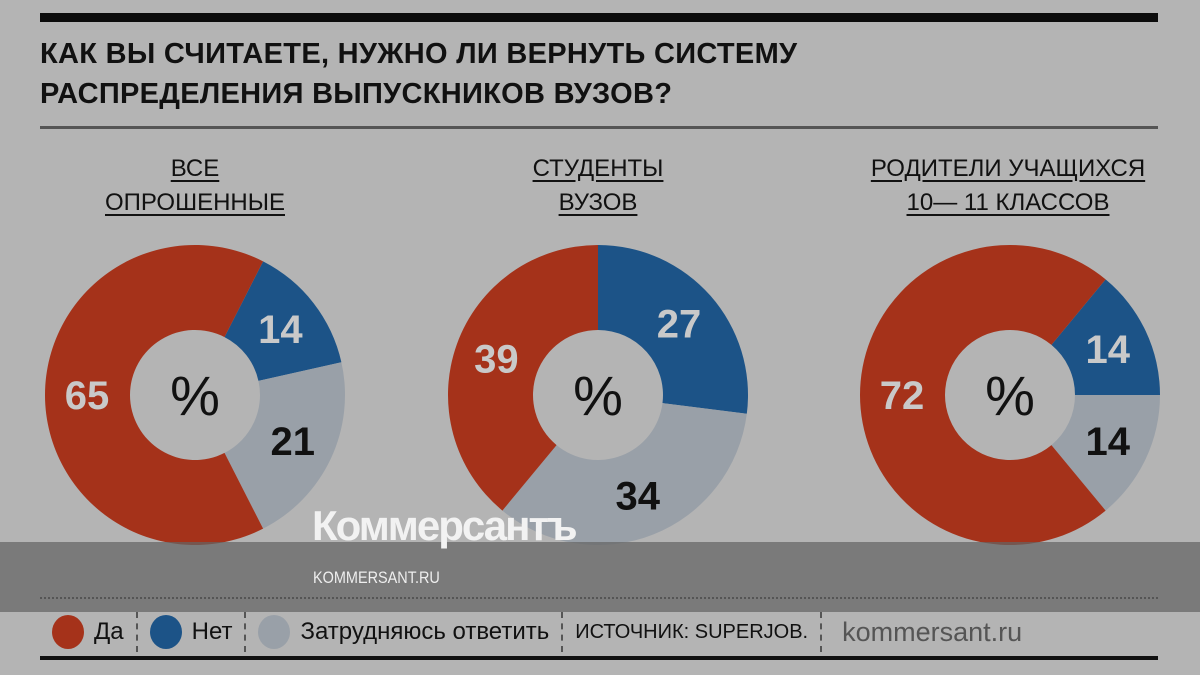 The width and height of the screenshot is (1200, 675). What do you see at coordinates (1010, 395) in the screenshot?
I see `chart-3-percent-sign: %` at bounding box center [1010, 395].